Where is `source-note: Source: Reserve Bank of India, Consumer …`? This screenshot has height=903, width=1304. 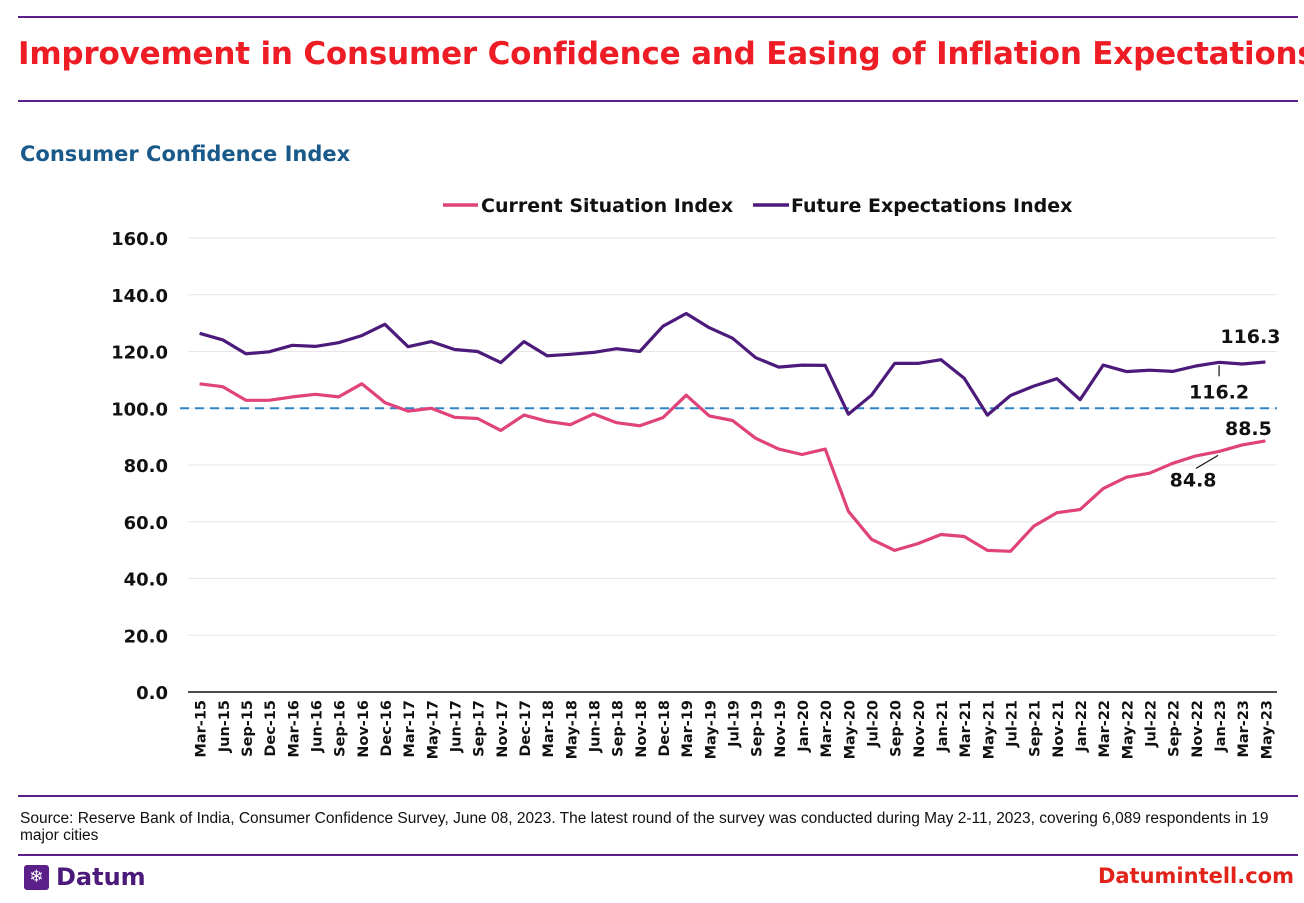
source-note: Source: Reserve Bank of India, Consumer … is located at coordinates (644, 827).